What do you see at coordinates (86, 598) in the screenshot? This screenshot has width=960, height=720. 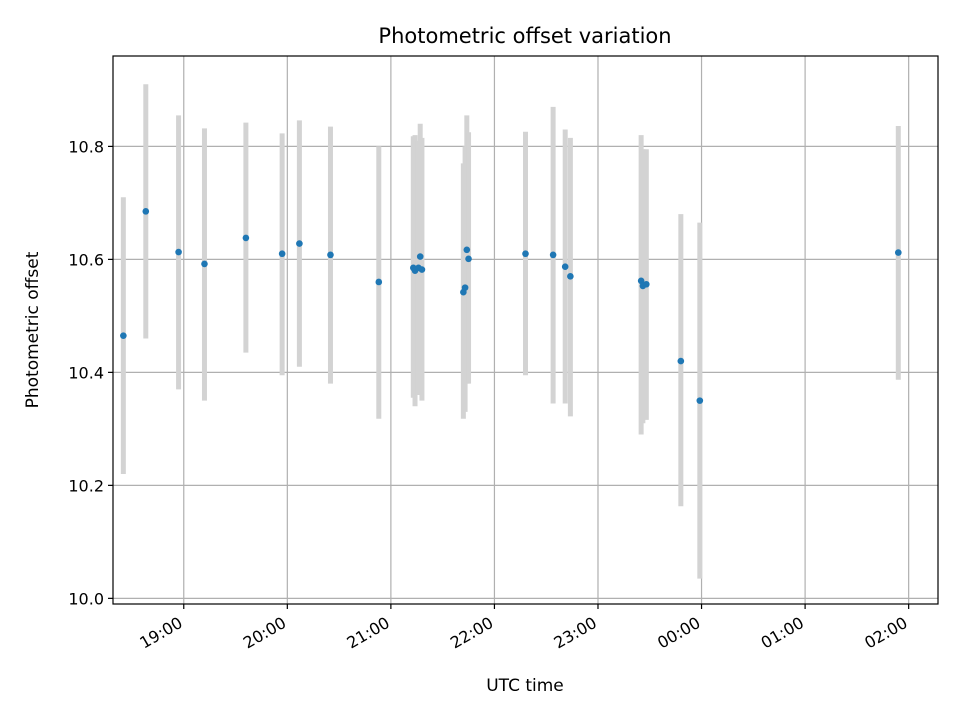 I see `y-tick-label: 10.0` at bounding box center [86, 598].